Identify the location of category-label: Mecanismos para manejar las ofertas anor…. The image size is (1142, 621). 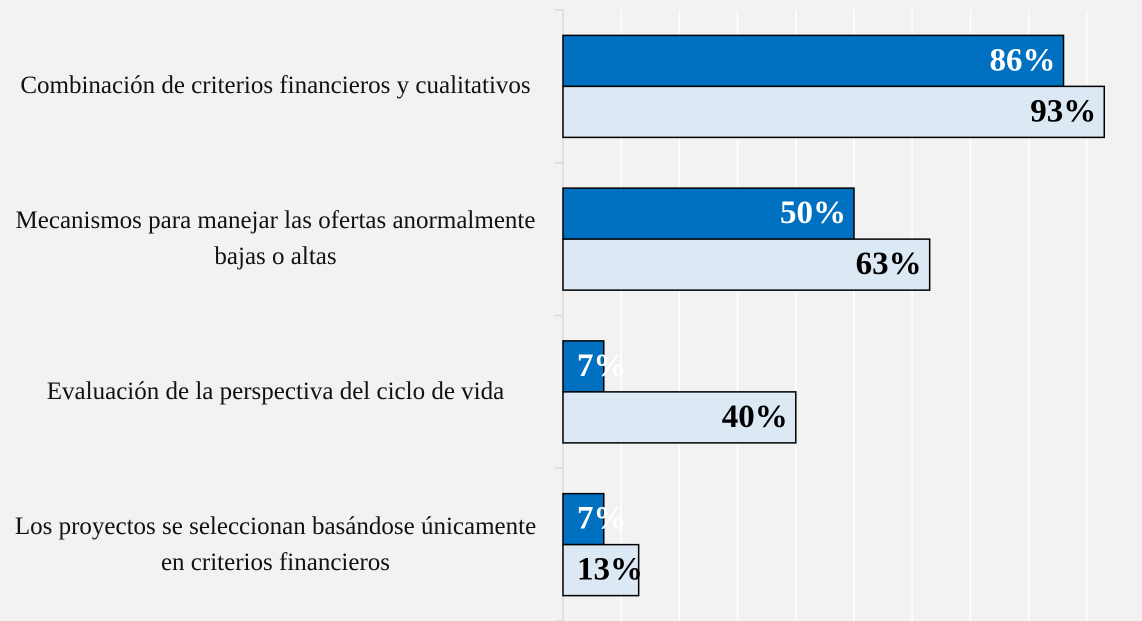
(275, 239).